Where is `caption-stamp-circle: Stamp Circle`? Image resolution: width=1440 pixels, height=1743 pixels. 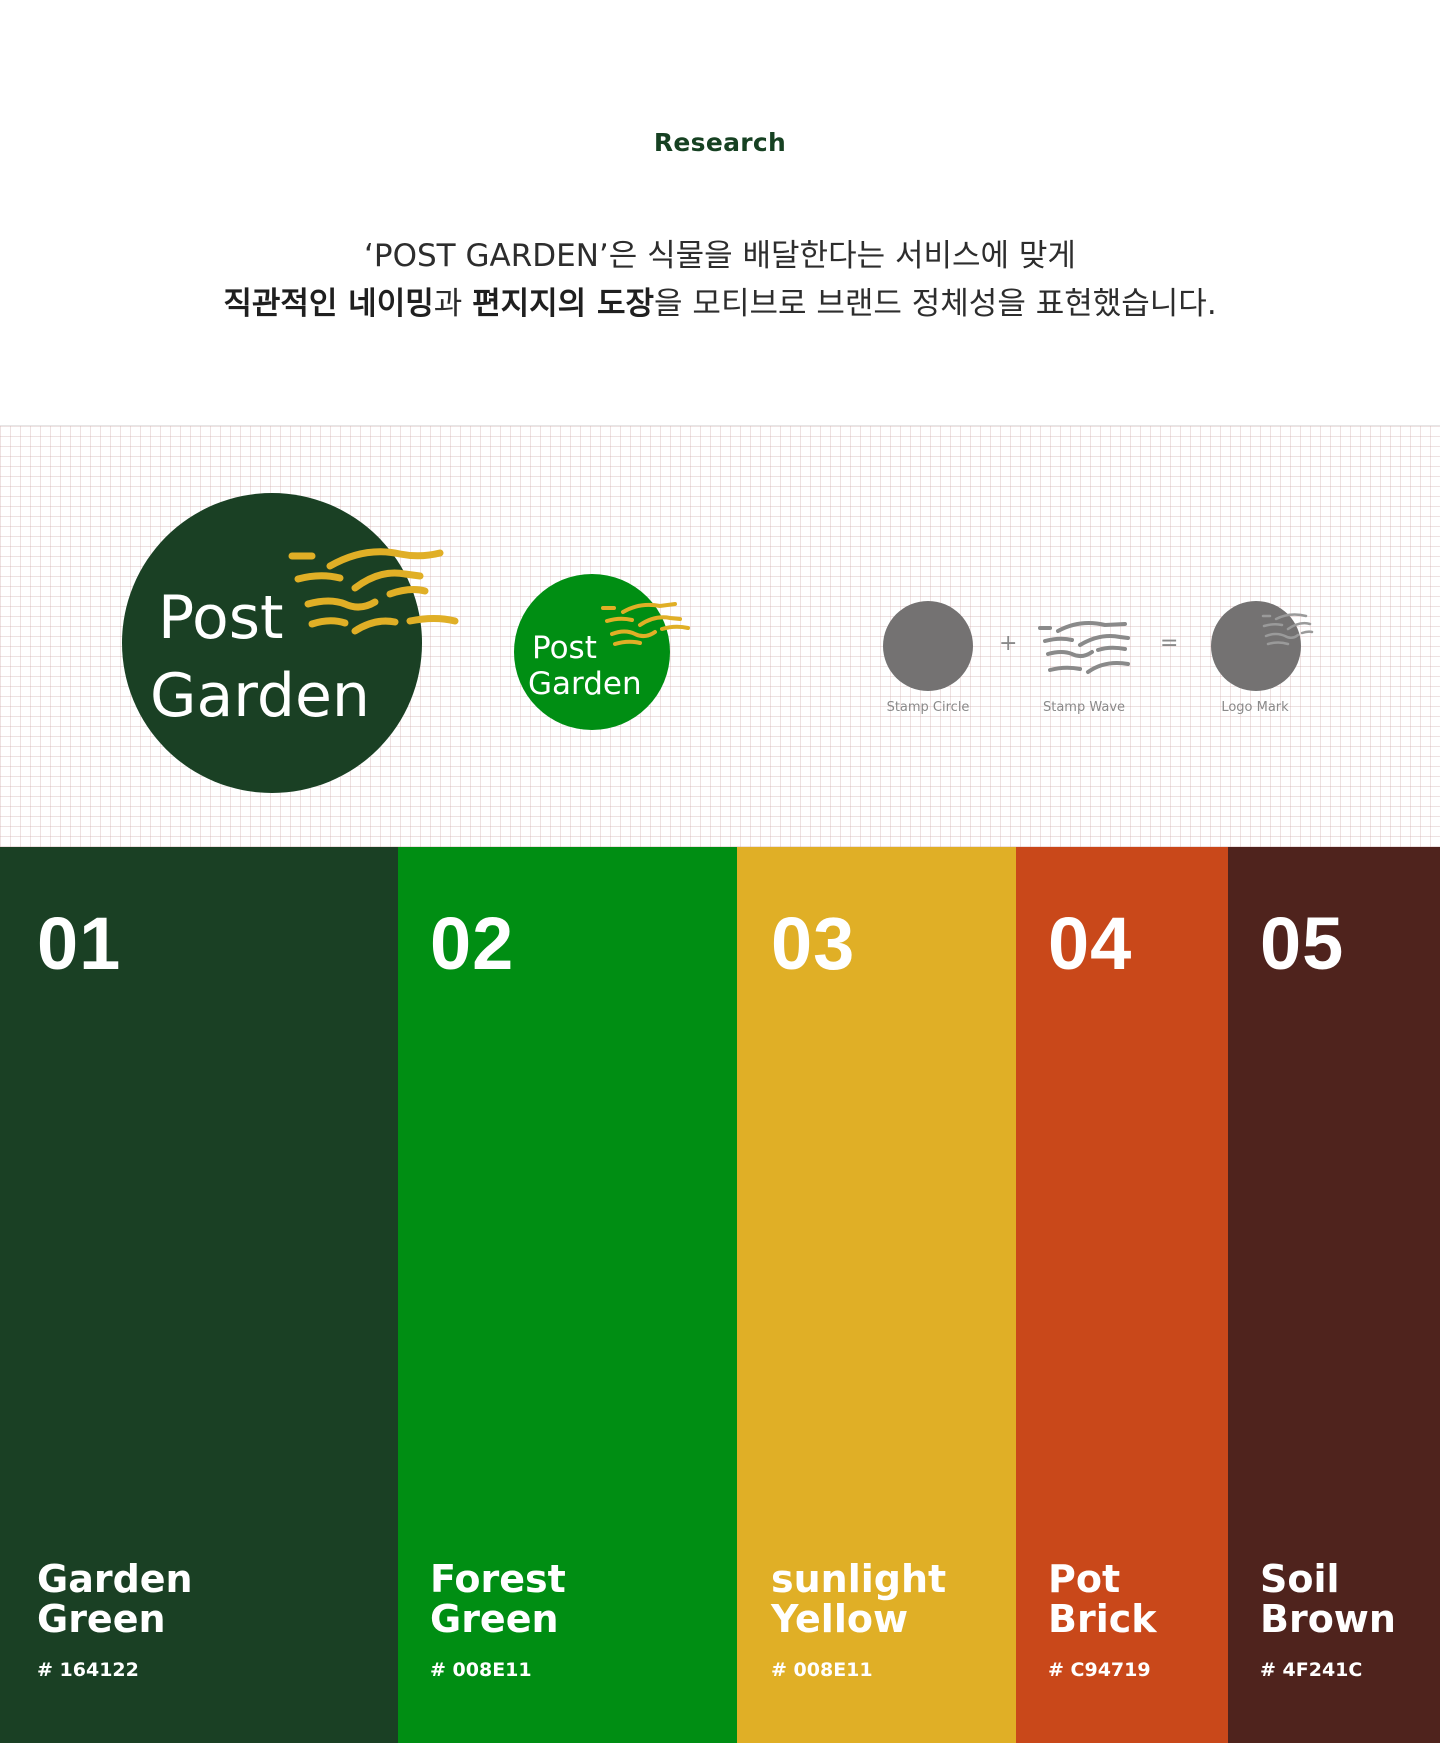 caption-stamp-circle: Stamp Circle is located at coordinates (928, 707).